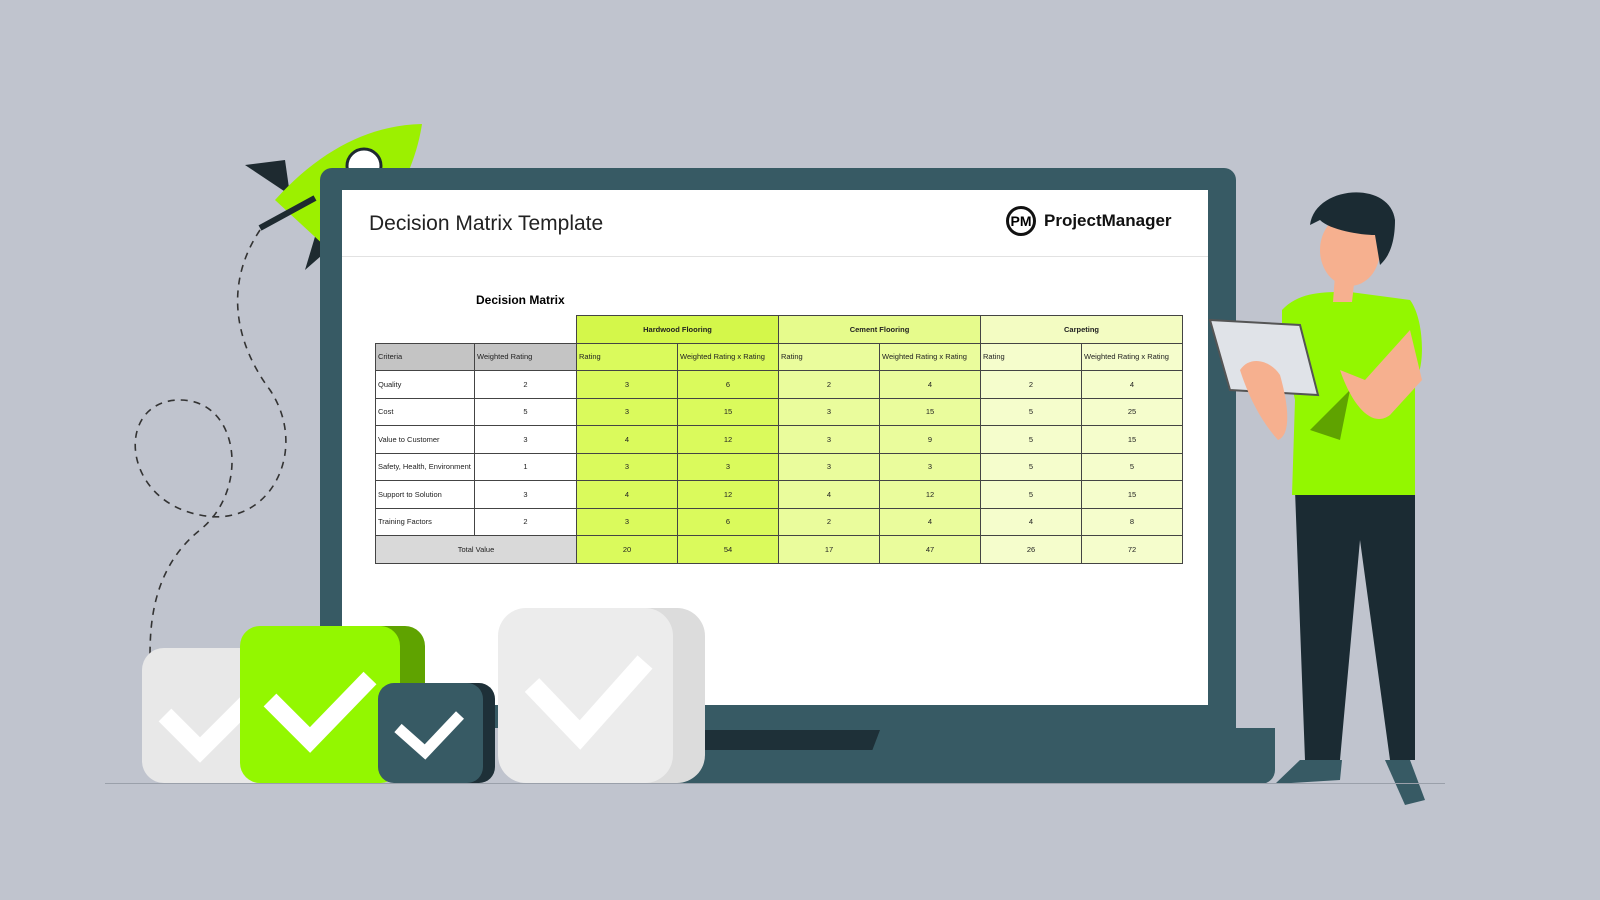 This screenshot has width=1600, height=900. What do you see at coordinates (829, 549) in the screenshot?
I see `total-cell: 17` at bounding box center [829, 549].